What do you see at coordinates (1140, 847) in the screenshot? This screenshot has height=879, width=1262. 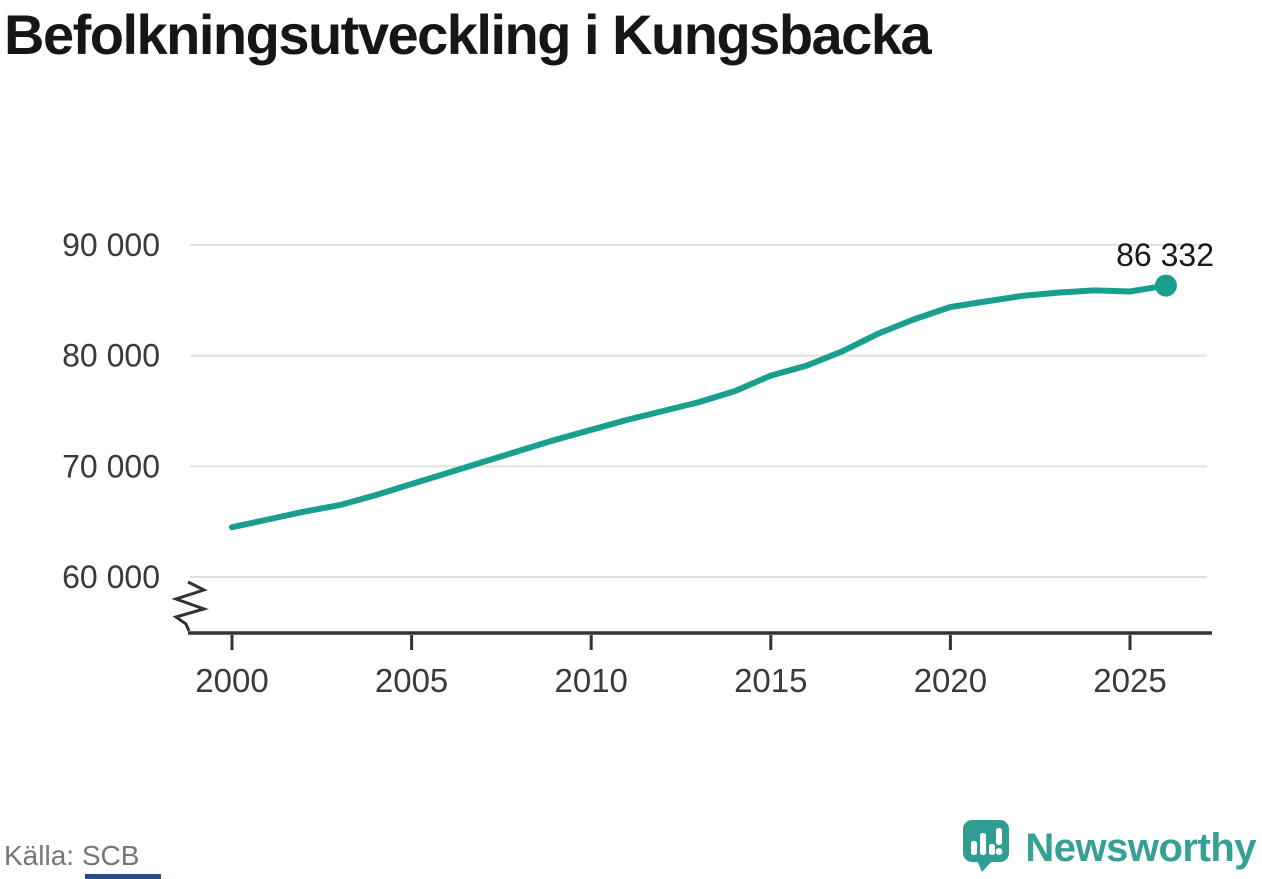 I see `brand-name: Newsworthy` at bounding box center [1140, 847].